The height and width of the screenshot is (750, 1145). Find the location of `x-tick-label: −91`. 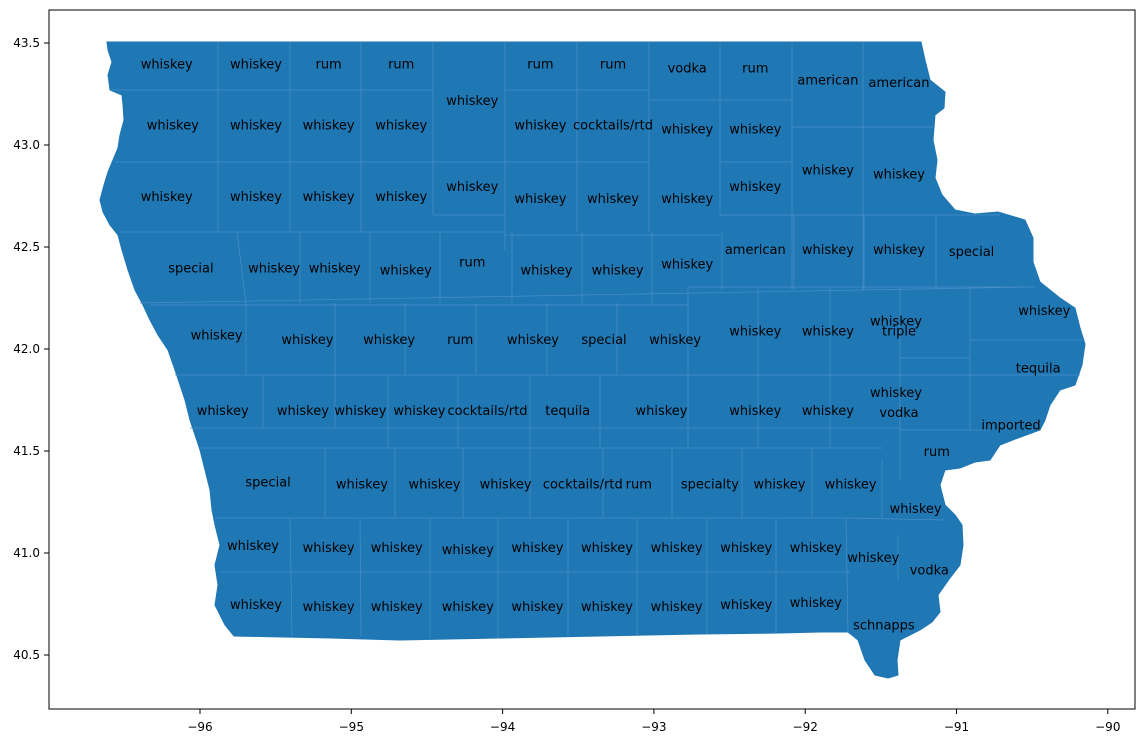

x-tick-label: −91 is located at coordinates (956, 727).